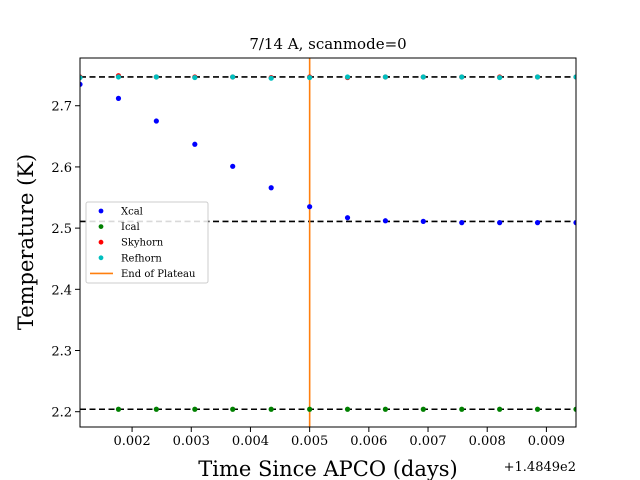  I want to click on x-tick-label-7: 0.008, so click(487, 441).